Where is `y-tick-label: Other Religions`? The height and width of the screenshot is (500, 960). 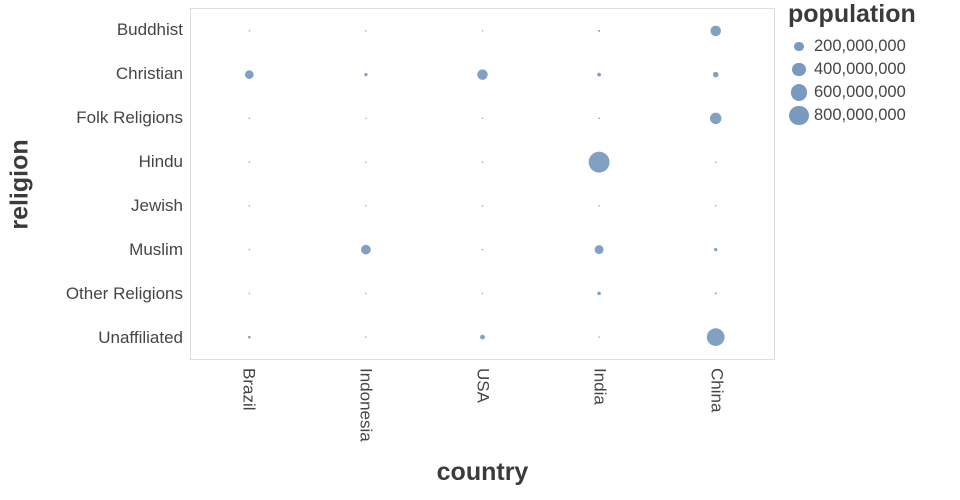 y-tick-label: Other Religions is located at coordinates (124, 293).